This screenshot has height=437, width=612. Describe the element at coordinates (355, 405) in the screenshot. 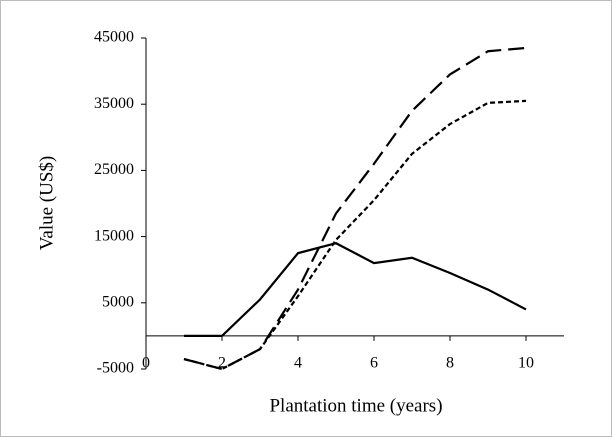

I see `x-axis-title: Plantation time (years)` at that location.